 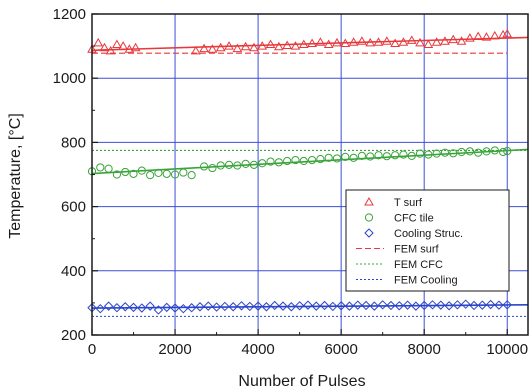 What do you see at coordinates (340, 349) in the screenshot?
I see `x-tick-label: 6000` at bounding box center [340, 349].